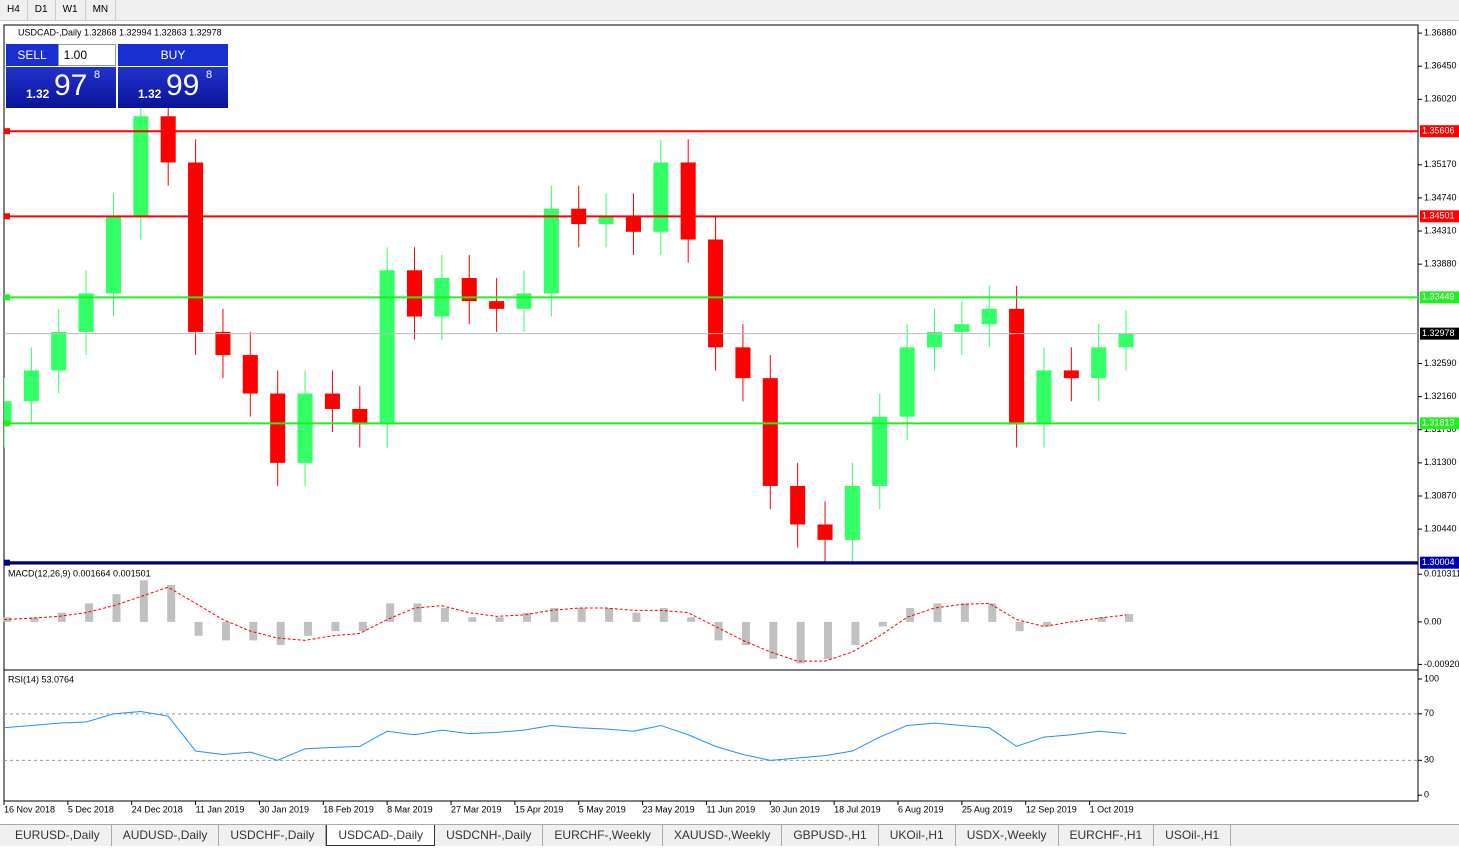 The width and height of the screenshot is (1459, 848). I want to click on chart-tab: USOil-,H1, so click(1193, 835).